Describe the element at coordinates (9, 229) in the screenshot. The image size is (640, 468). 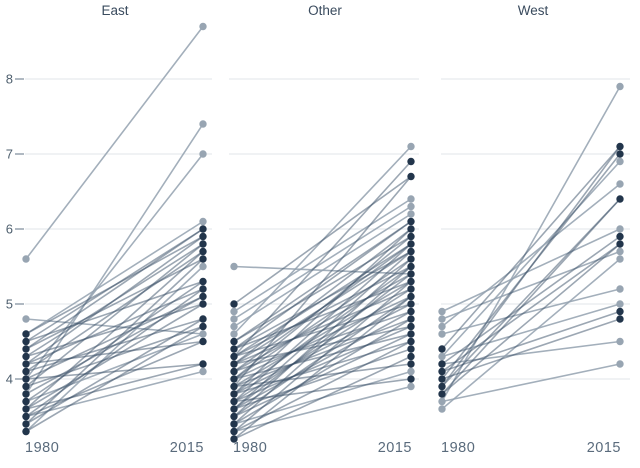
I see `y-tick-label: 6` at that location.